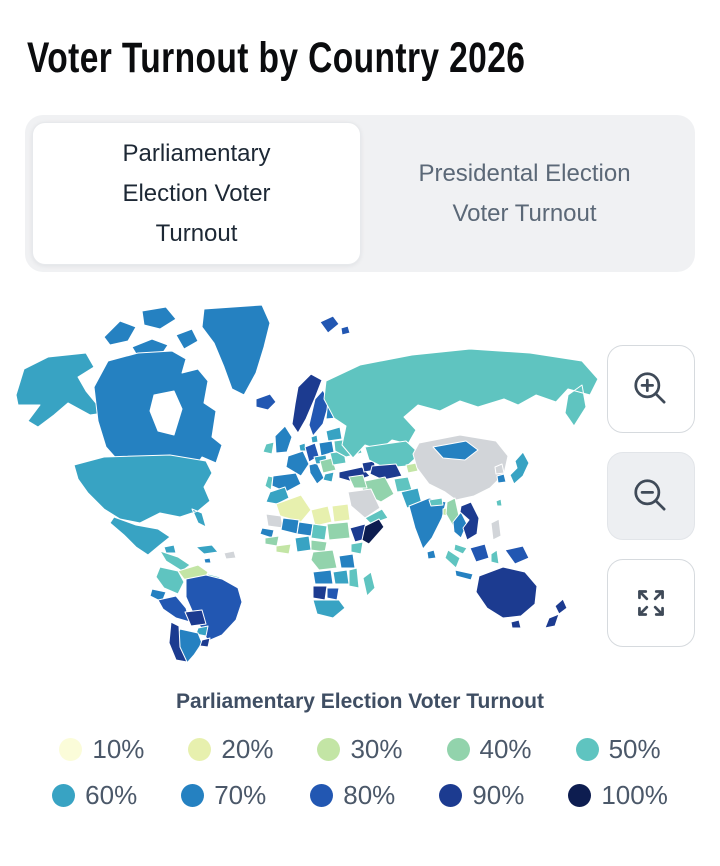  I want to click on region-sulawesi, so click(495, 557).